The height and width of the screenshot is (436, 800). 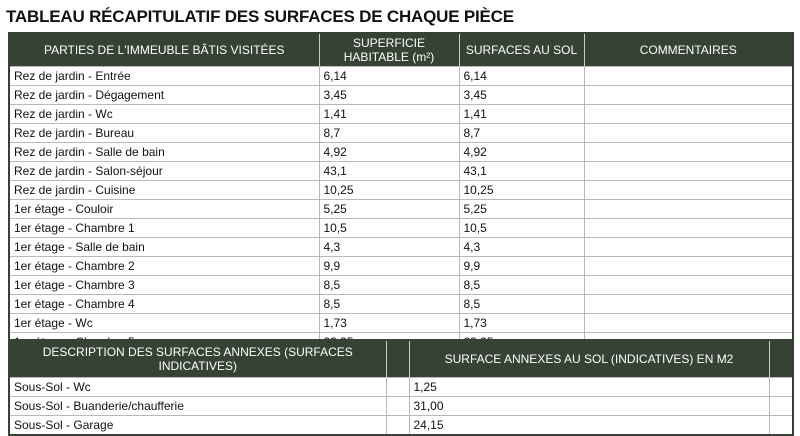 I want to click on header-cell: COMMENTAIRES, so click(x=688, y=50).